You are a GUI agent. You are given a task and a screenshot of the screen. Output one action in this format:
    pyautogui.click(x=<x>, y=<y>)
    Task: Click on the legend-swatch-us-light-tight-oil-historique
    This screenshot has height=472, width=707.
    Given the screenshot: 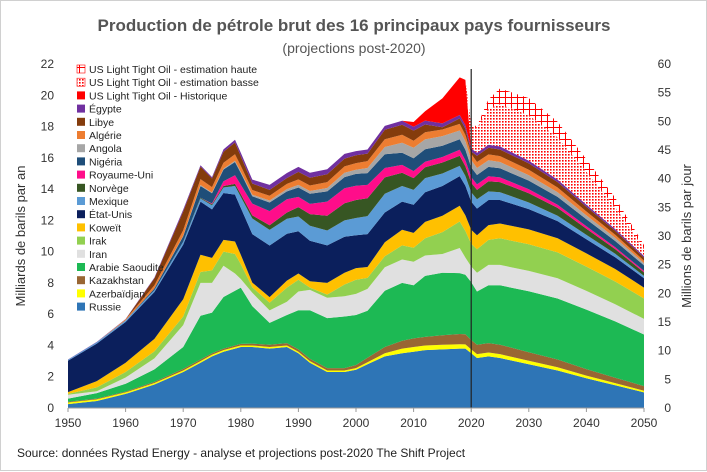 What is the action you would take?
    pyautogui.click(x=81, y=95)
    